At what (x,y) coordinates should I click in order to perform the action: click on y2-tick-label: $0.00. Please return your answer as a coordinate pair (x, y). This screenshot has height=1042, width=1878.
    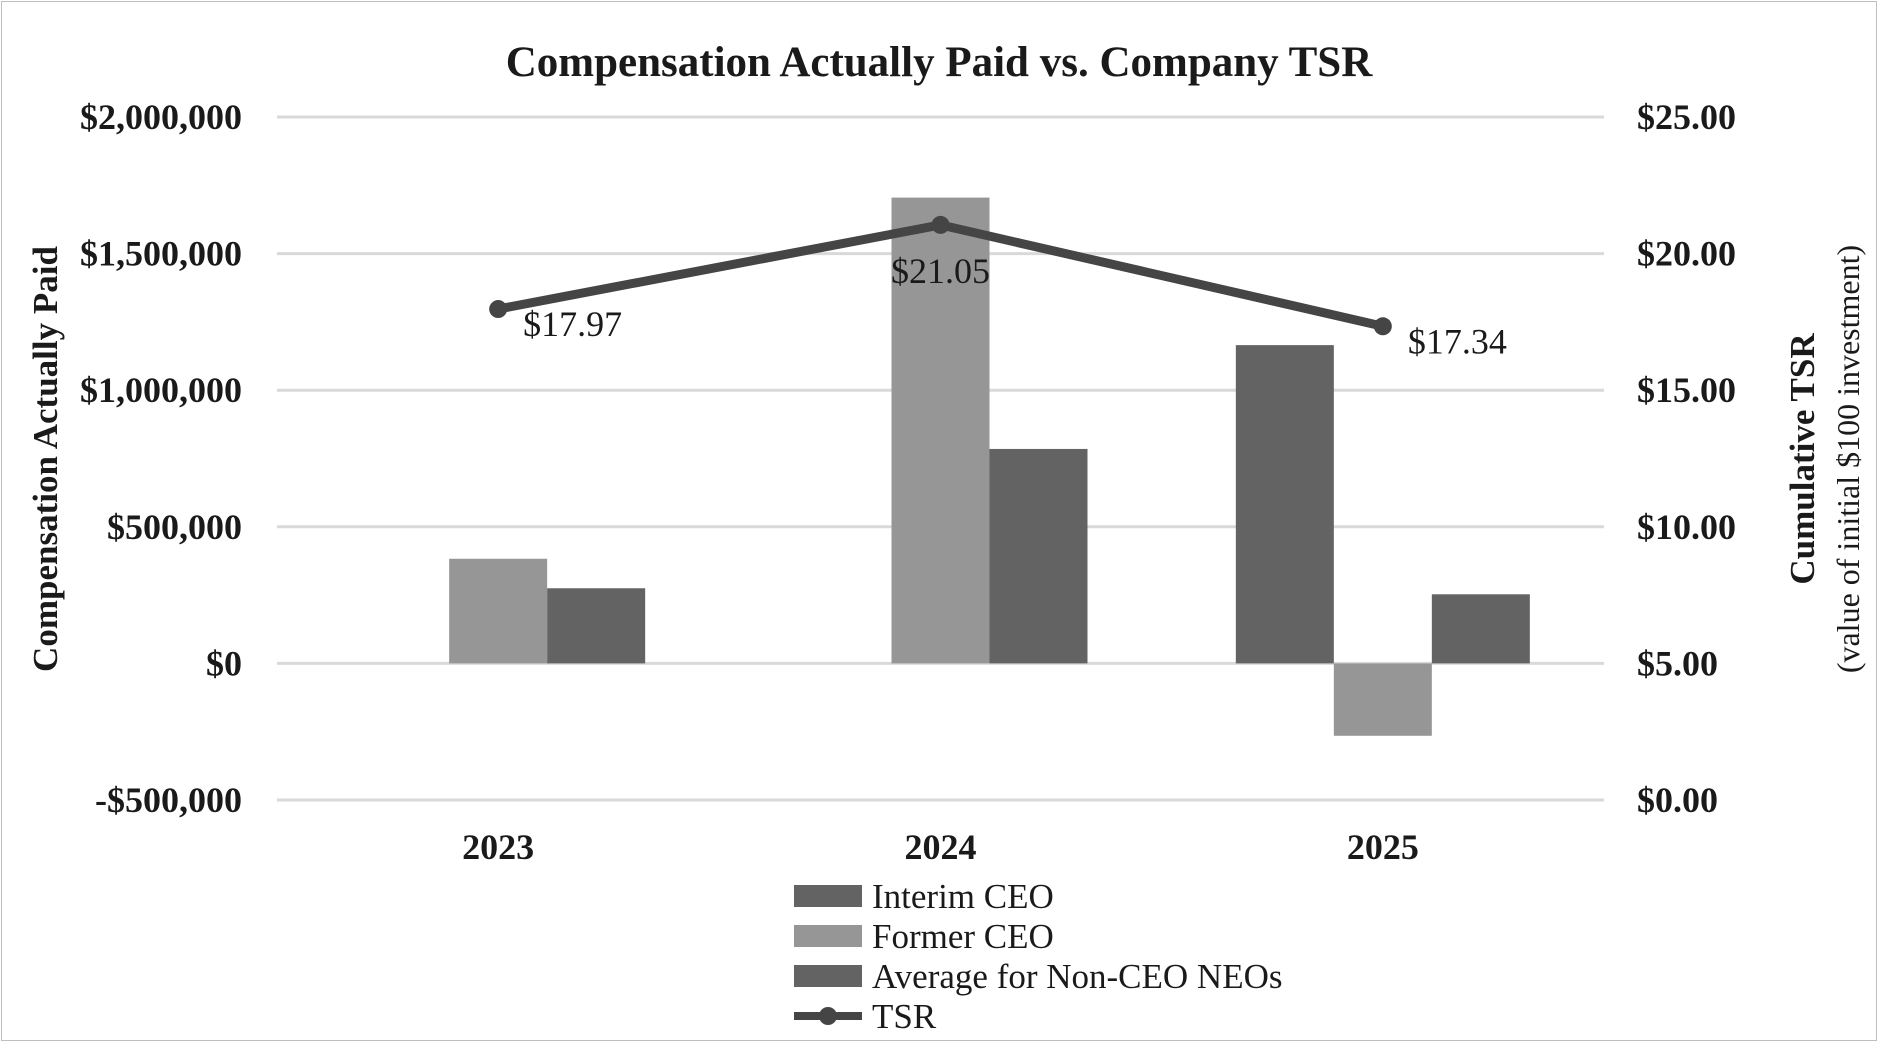
    Looking at the image, I should click on (1677, 800).